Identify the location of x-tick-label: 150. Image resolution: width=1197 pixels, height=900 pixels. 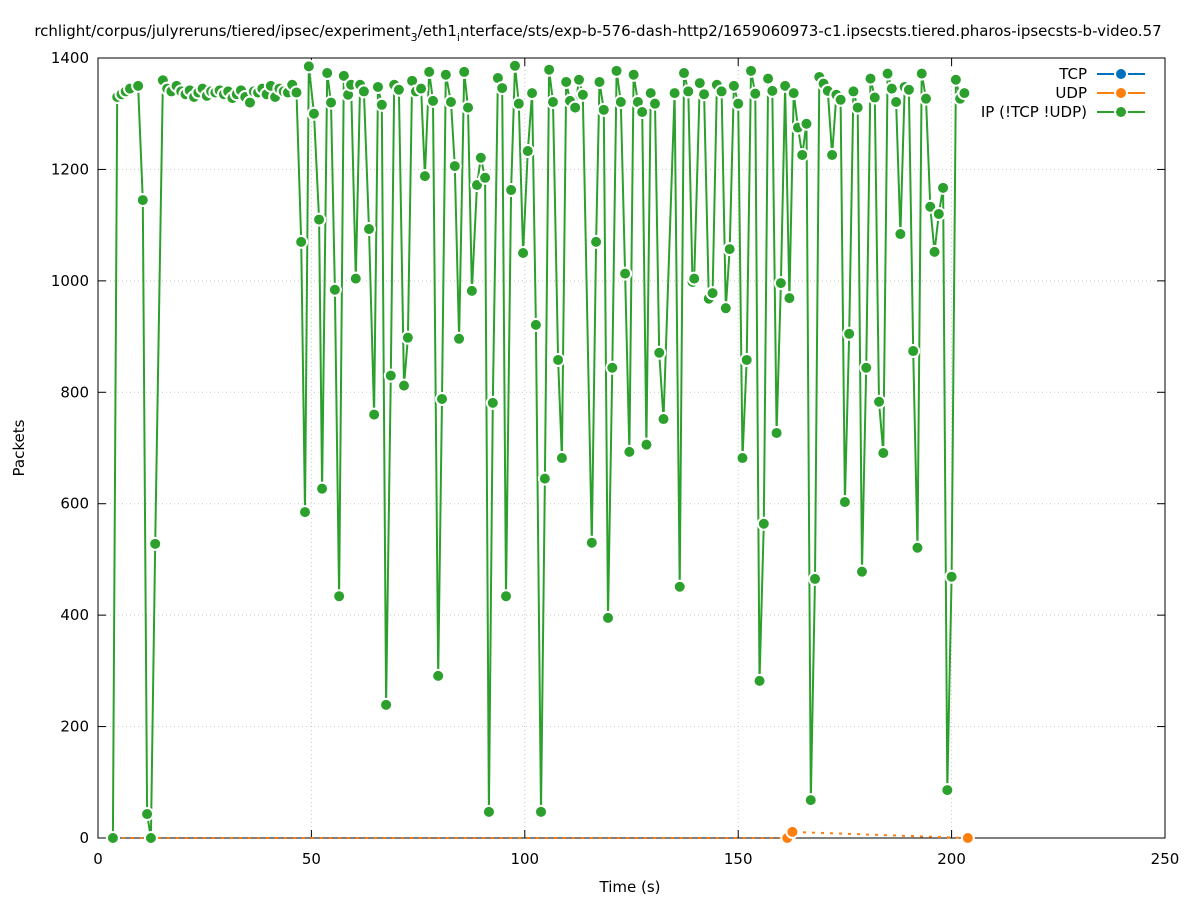
(738, 859).